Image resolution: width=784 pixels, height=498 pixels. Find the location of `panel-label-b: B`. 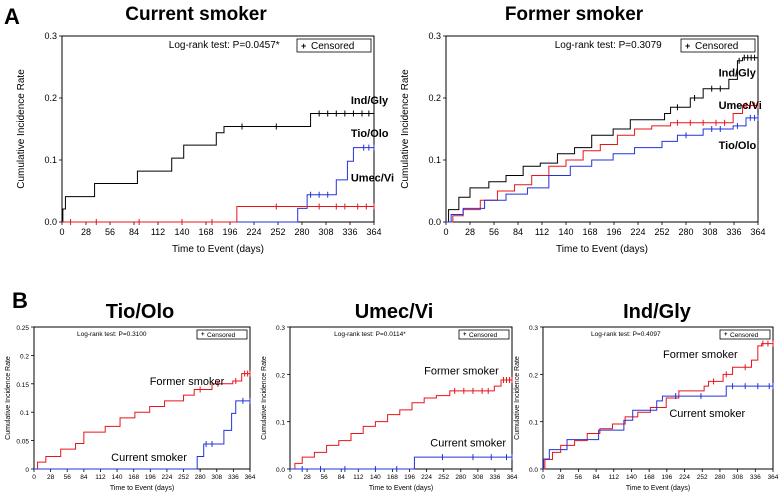

panel-label-b: B is located at coordinates (20, 300).